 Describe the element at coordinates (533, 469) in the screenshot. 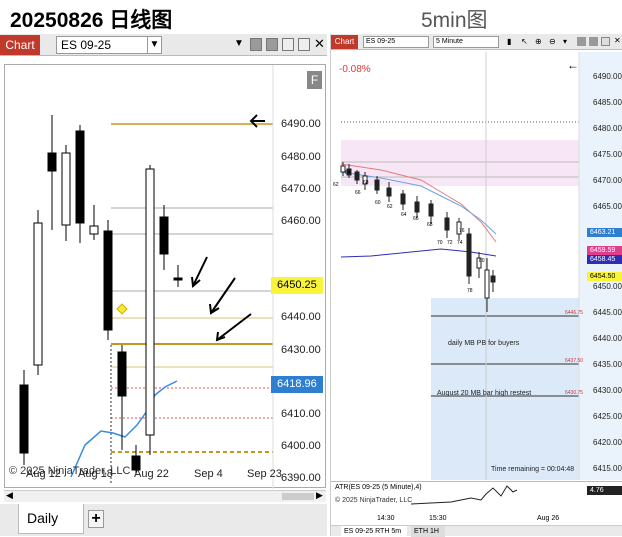

I see `time-remaining: Time remaining = 00:04:48` at that location.